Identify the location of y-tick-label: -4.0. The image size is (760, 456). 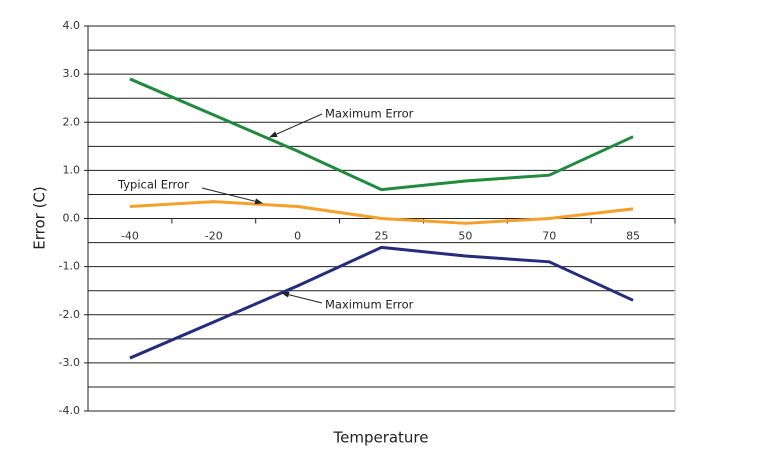
(69, 410).